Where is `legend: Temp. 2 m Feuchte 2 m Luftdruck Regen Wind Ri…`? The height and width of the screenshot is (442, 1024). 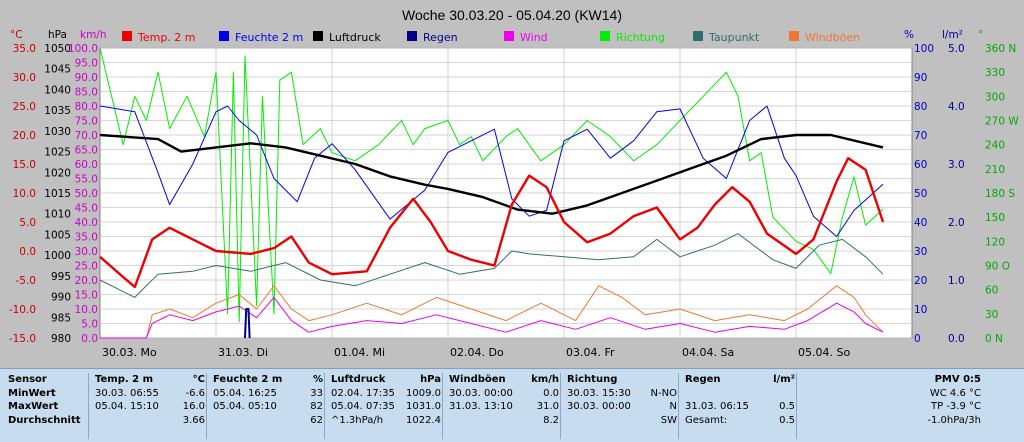 legend: Temp. 2 m Feuchte 2 m Luftdruck Regen Wind Ri… is located at coordinates (491, 37).